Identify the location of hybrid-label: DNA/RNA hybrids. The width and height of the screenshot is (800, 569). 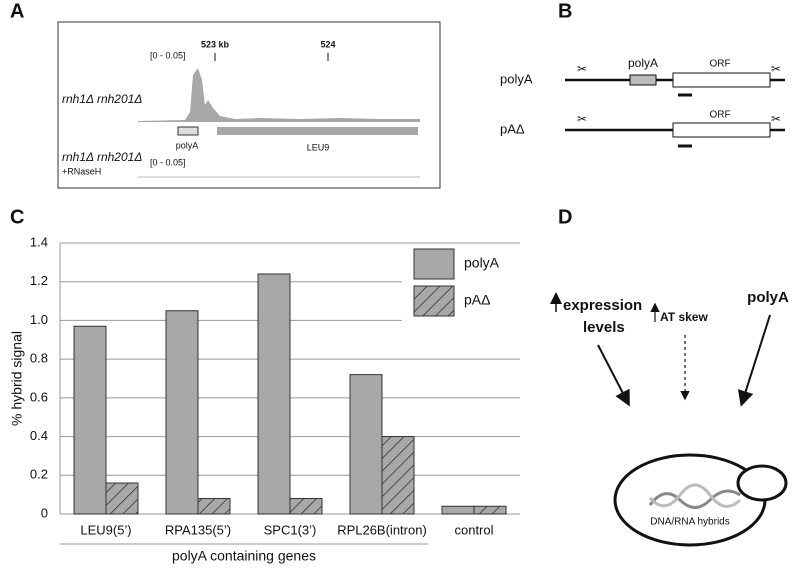
(689, 522).